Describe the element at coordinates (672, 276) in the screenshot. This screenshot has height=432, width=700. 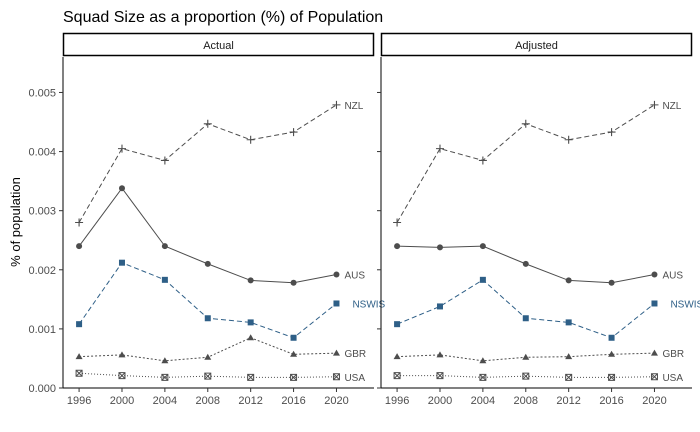
I see `series-label-aus: AUS` at that location.